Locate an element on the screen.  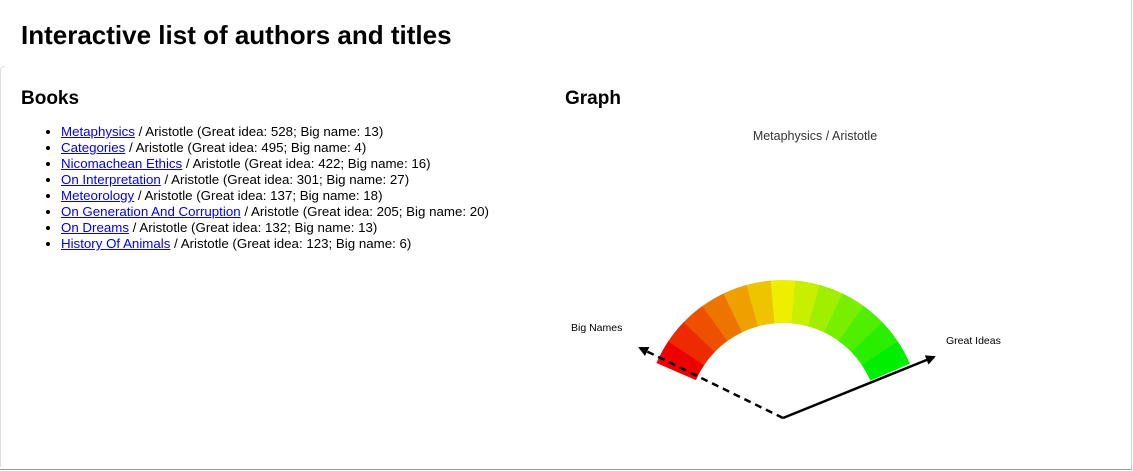
graph-heading: Graph is located at coordinates (593, 98).